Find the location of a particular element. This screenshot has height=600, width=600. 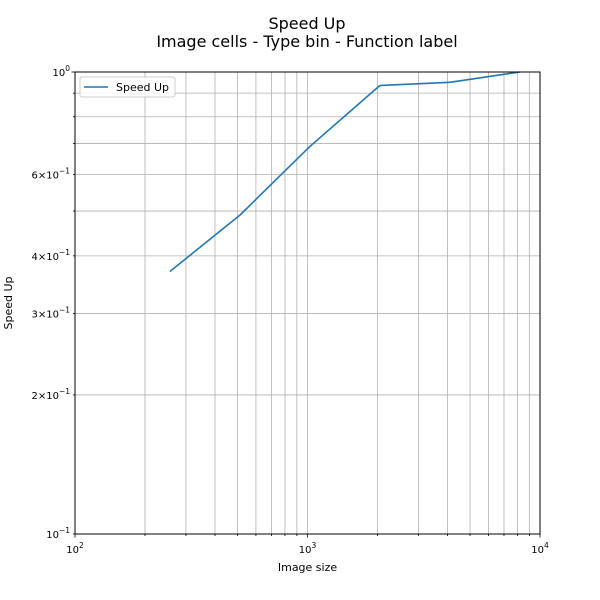

y-tick-label: 6×10⁻¹ is located at coordinates (50, 173).